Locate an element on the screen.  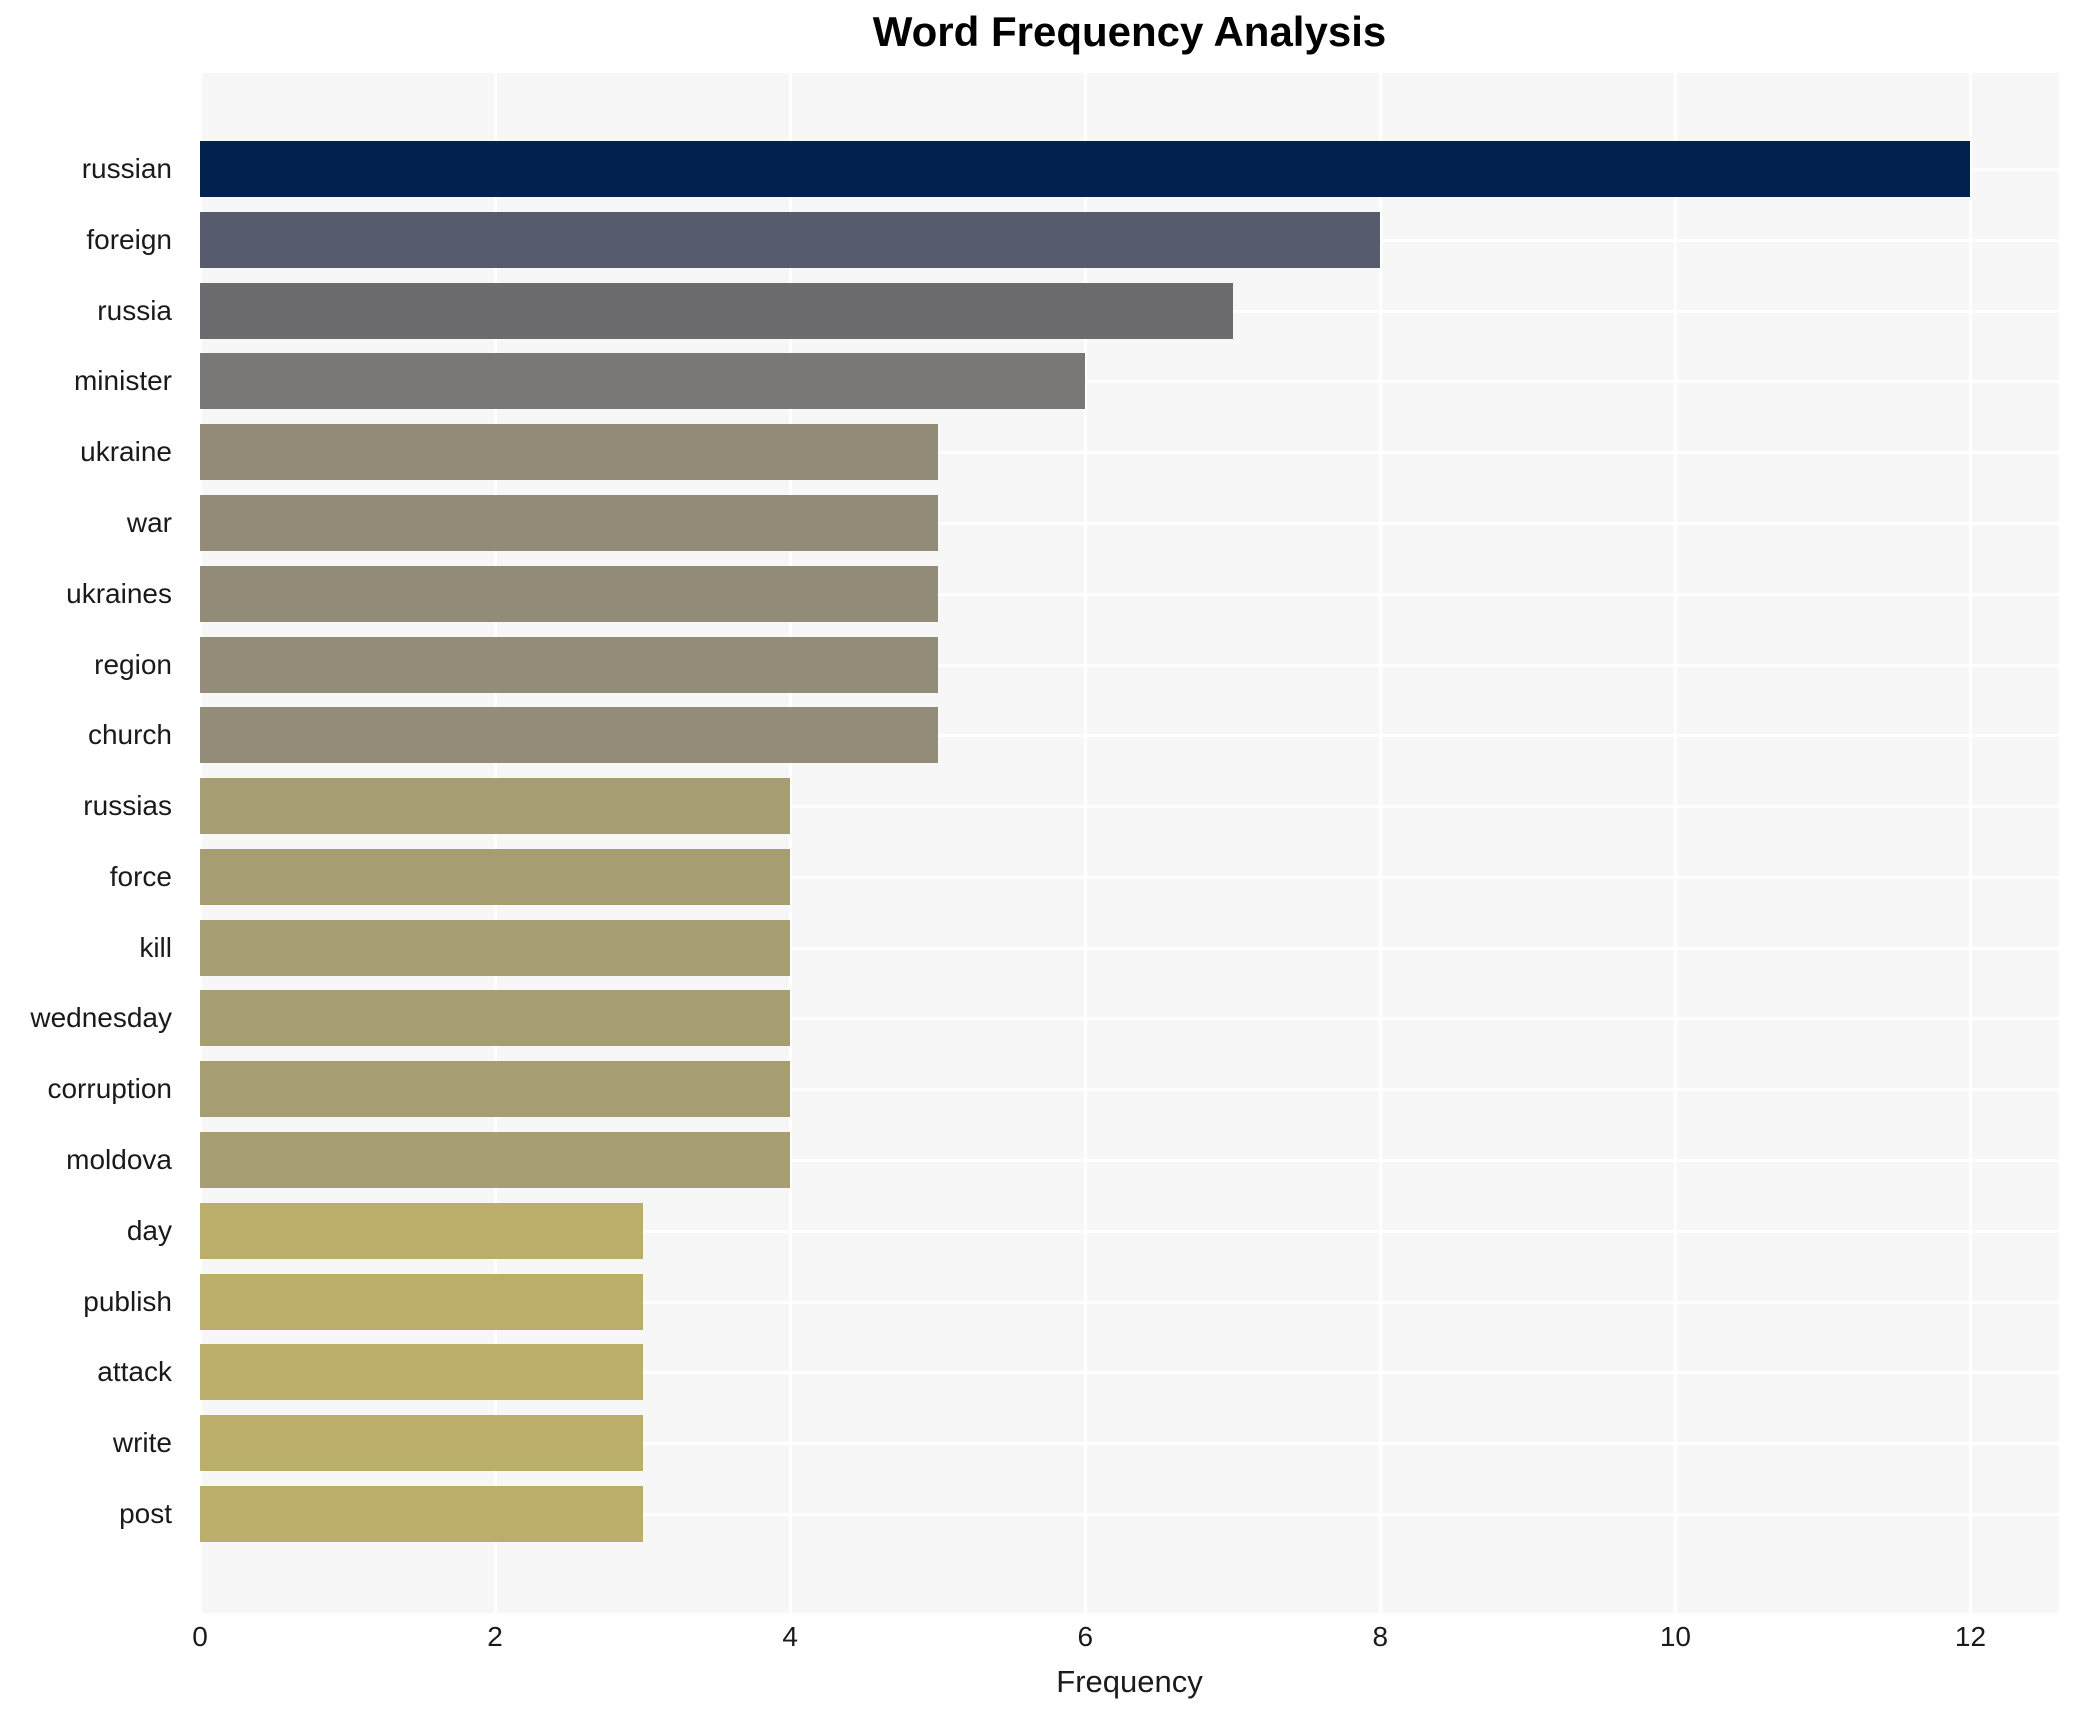
y-tick-label-russia: russia is located at coordinates (134, 310).